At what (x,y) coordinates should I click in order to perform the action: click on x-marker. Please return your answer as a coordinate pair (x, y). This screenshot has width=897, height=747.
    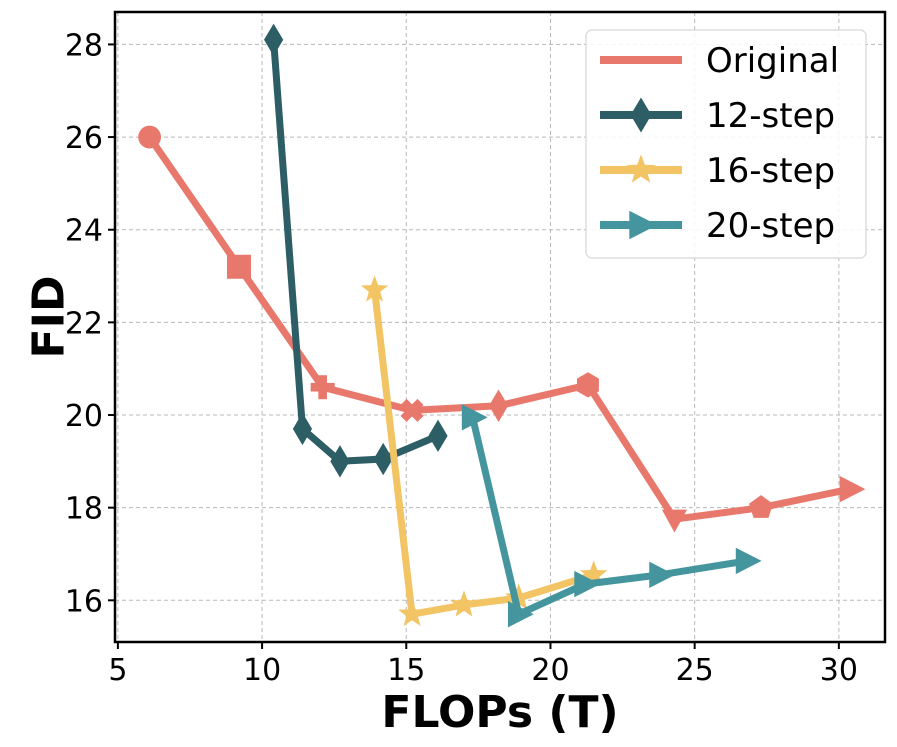
    Looking at the image, I should click on (412, 410).